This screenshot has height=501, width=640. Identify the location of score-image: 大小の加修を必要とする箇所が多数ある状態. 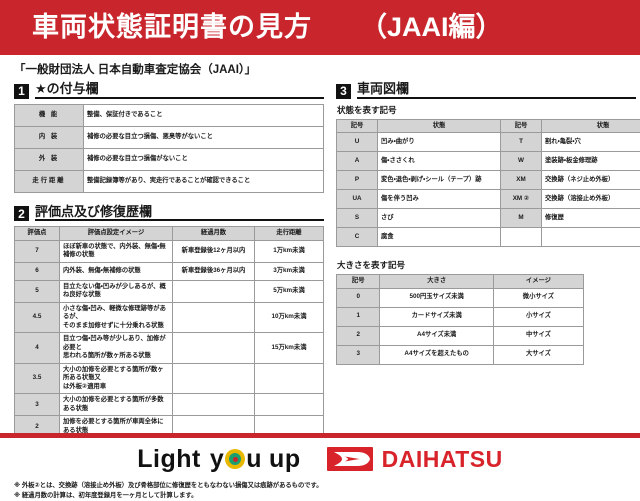
(116, 405).